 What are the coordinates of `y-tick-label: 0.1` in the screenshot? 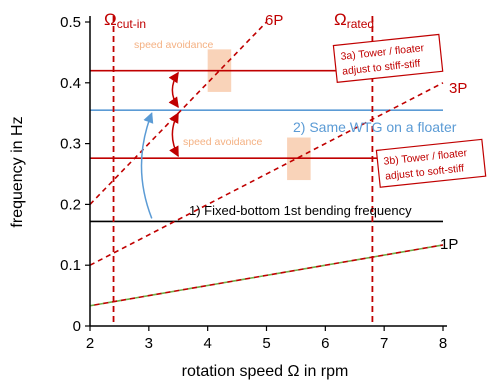 It's located at (70, 265).